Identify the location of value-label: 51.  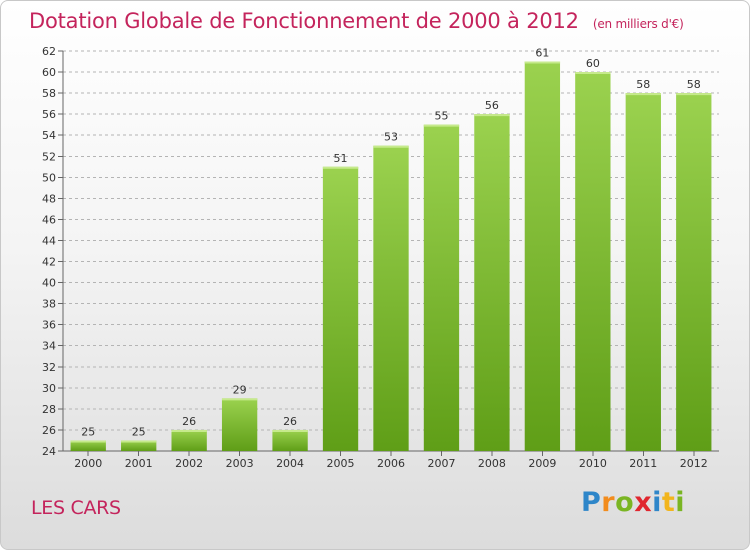
(341, 158).